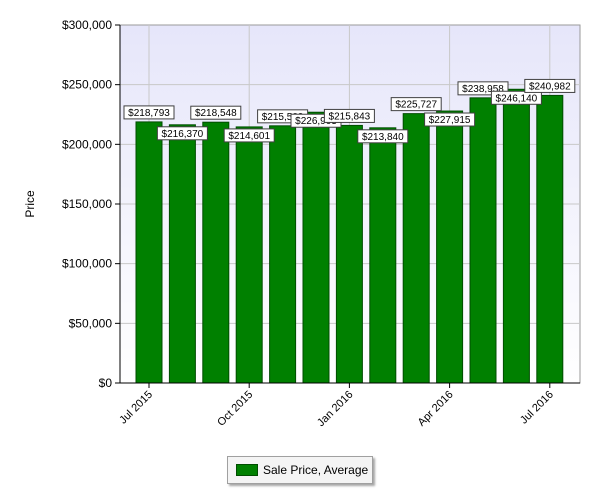  I want to click on y-tick-label: $0, so click(106, 383).